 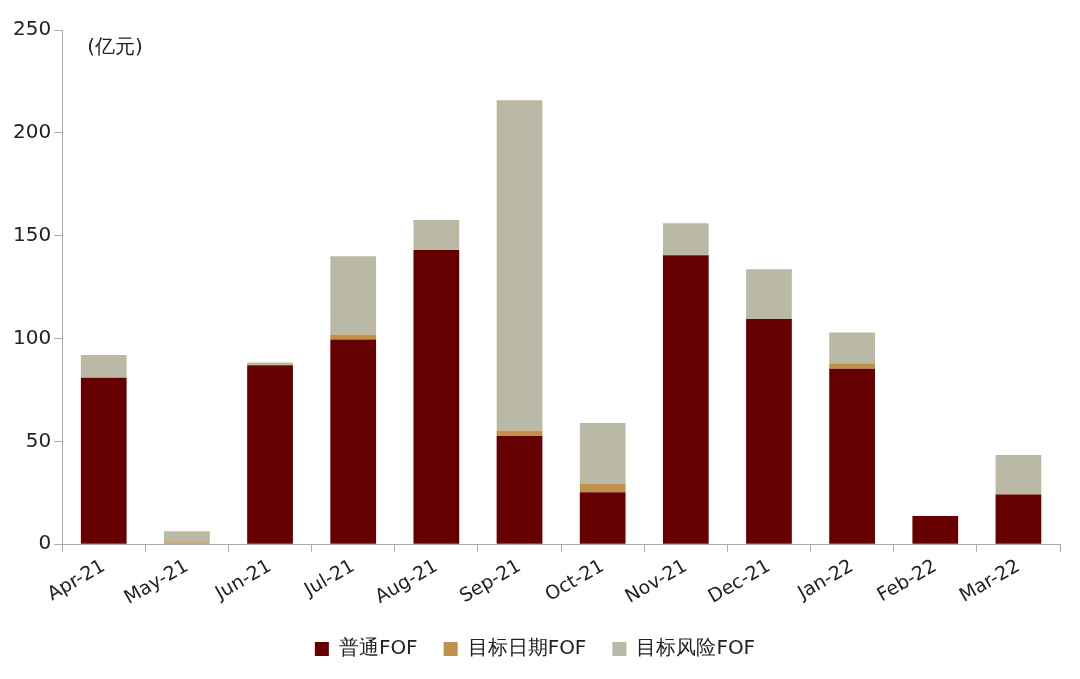 What do you see at coordinates (38, 439) in the screenshot?
I see `y-tick-label: 50` at bounding box center [38, 439].